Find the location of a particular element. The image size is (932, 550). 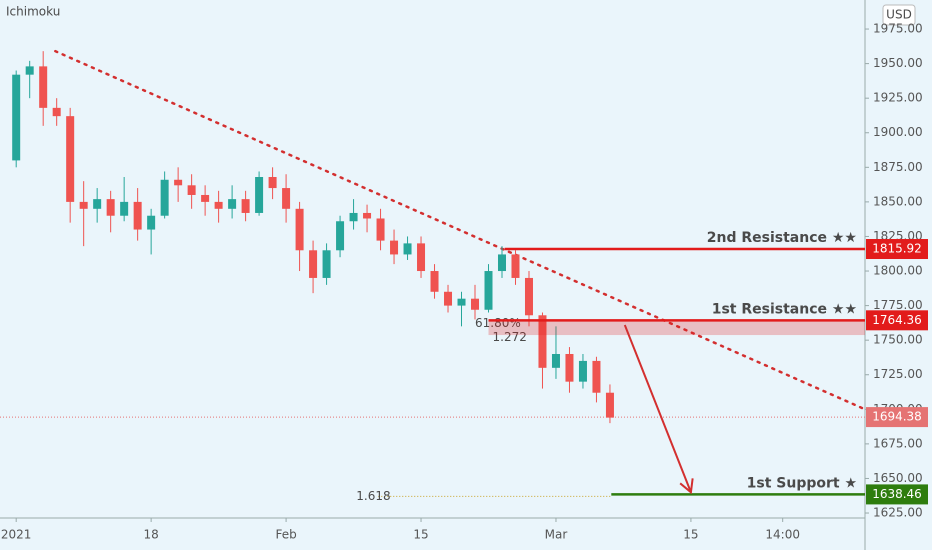

y-tick-label: 1625.00 is located at coordinates (898, 513).